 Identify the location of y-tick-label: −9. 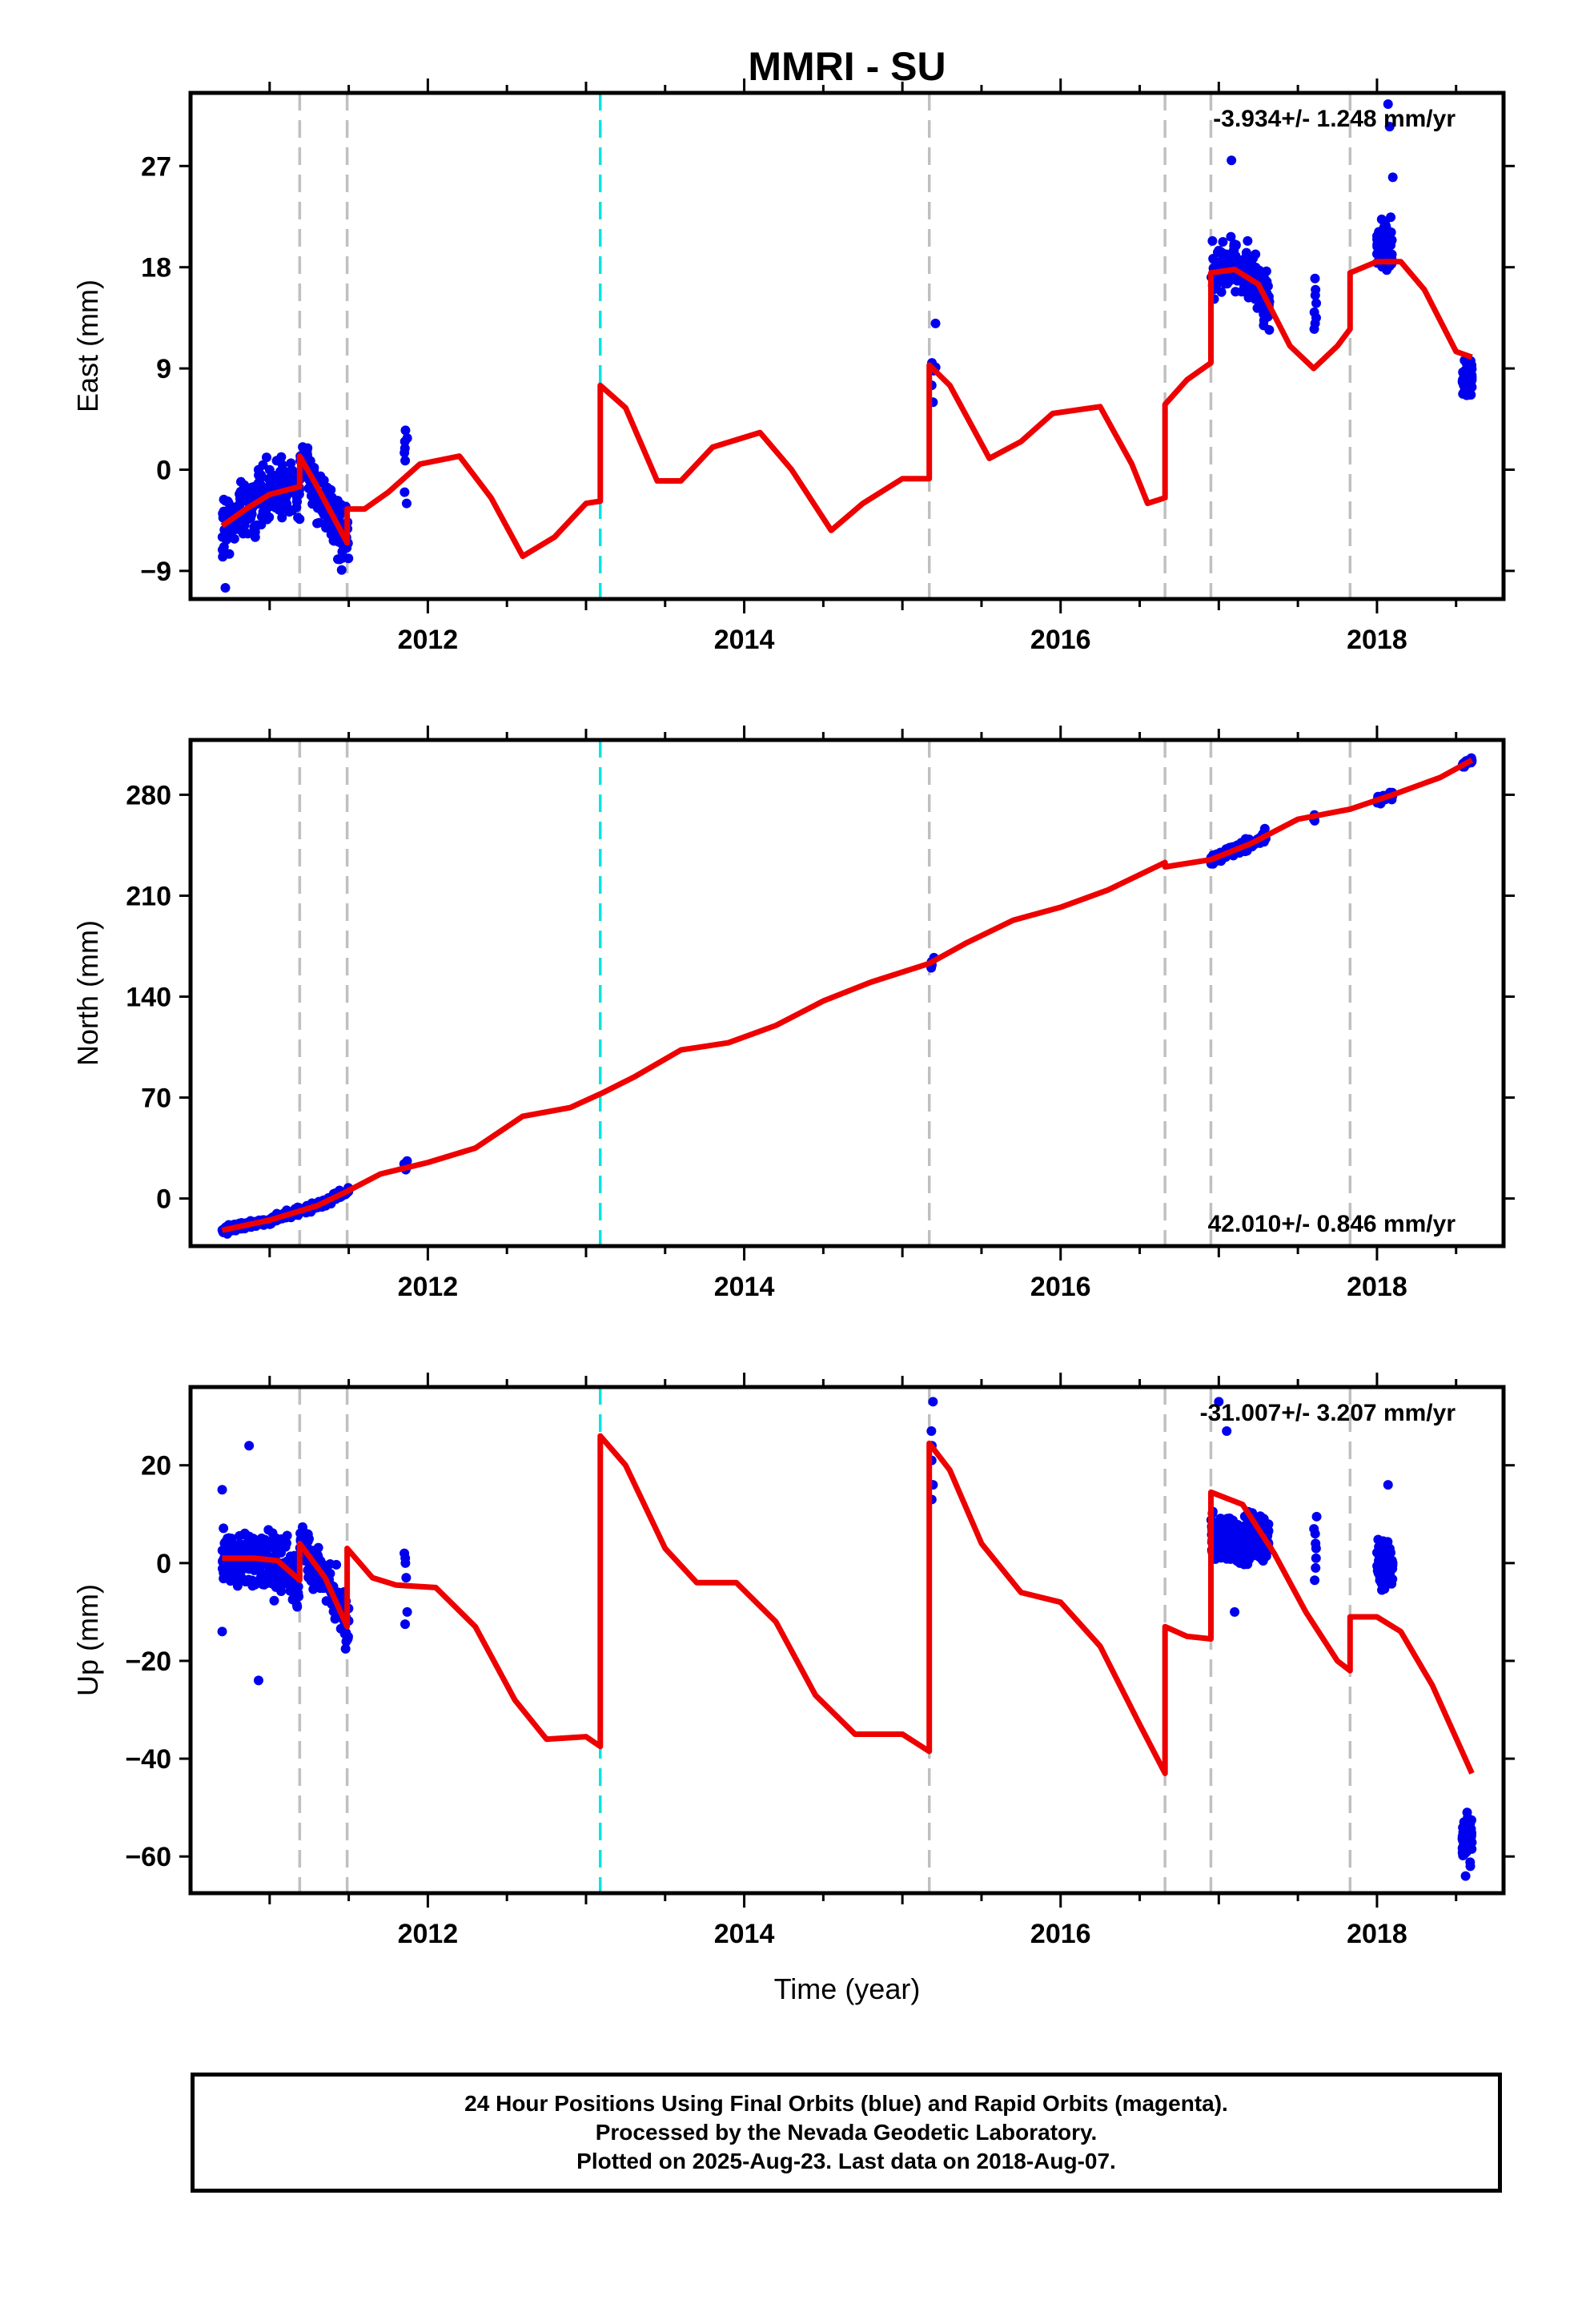
(155, 572).